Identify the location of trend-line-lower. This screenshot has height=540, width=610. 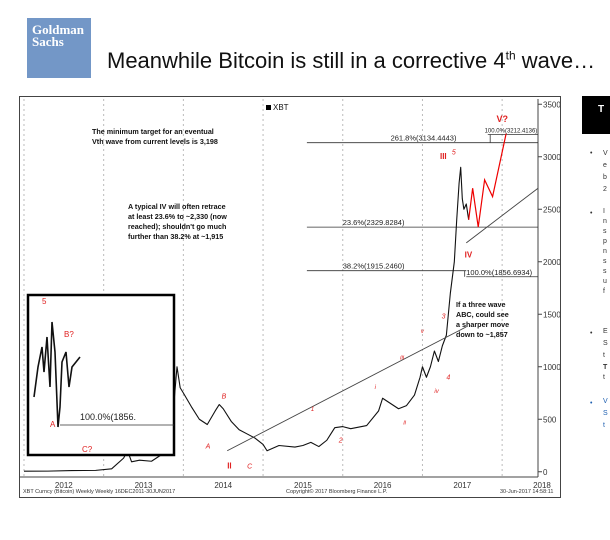
(346, 389).